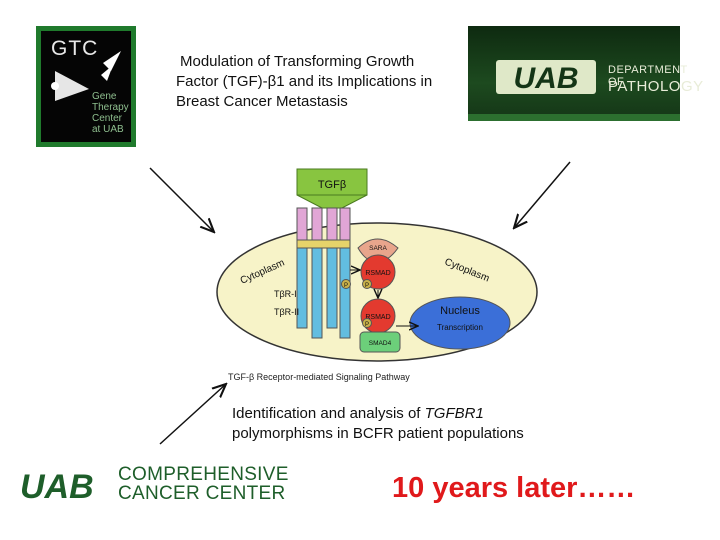  What do you see at coordinates (460, 311) in the screenshot?
I see `nucleus-label: Nucleus` at bounding box center [460, 311].